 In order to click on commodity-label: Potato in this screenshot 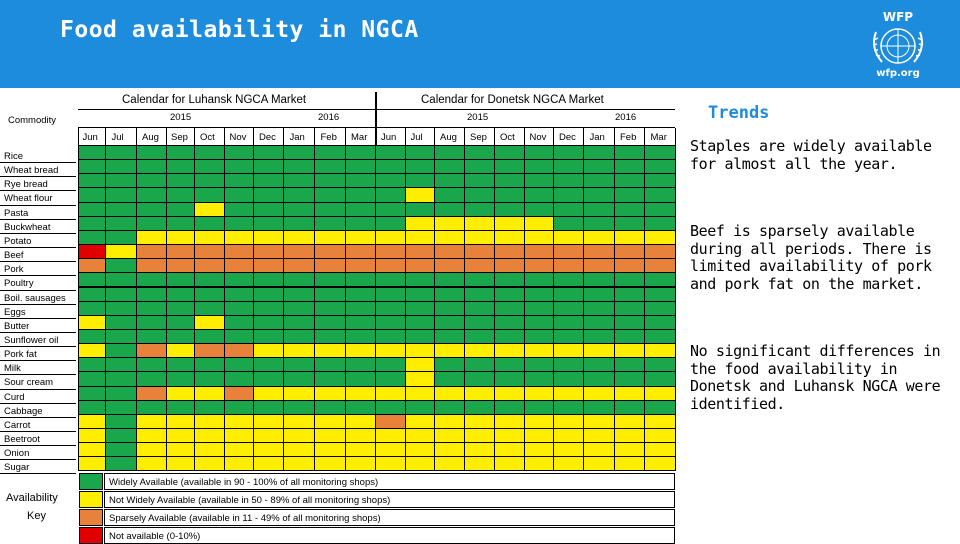, I will do `click(18, 241)`.